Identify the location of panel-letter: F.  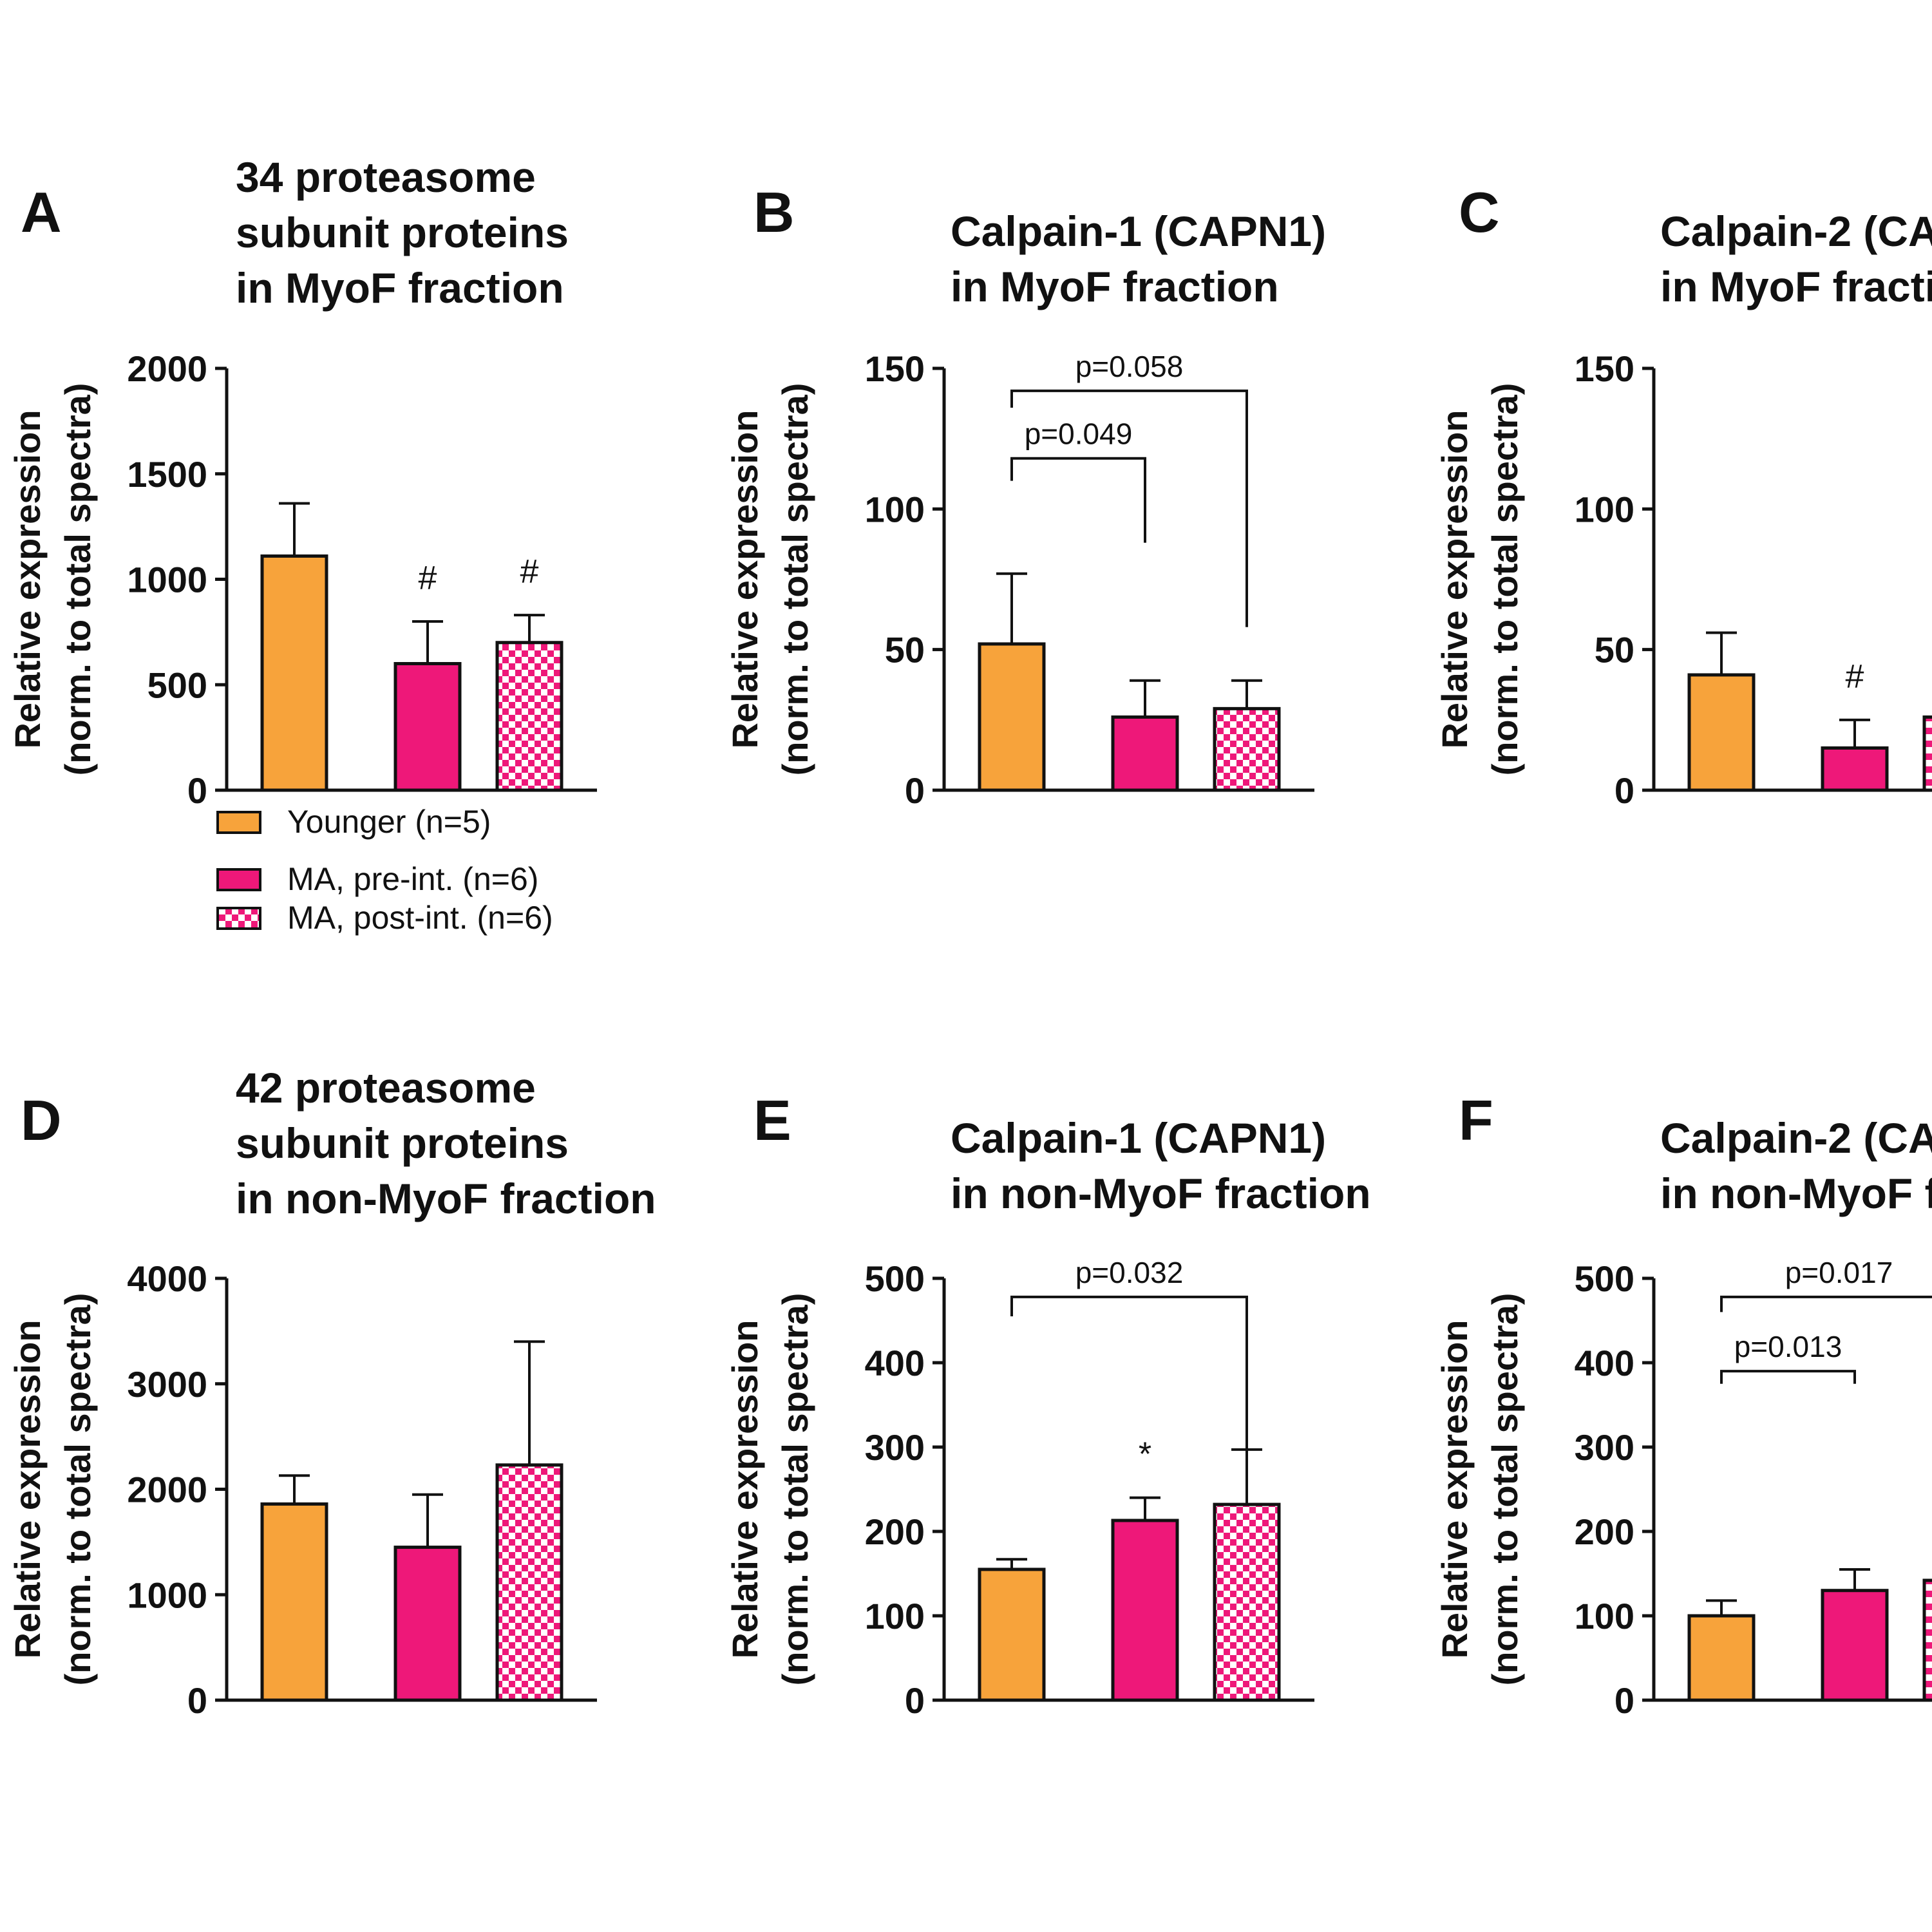
(1476, 1120).